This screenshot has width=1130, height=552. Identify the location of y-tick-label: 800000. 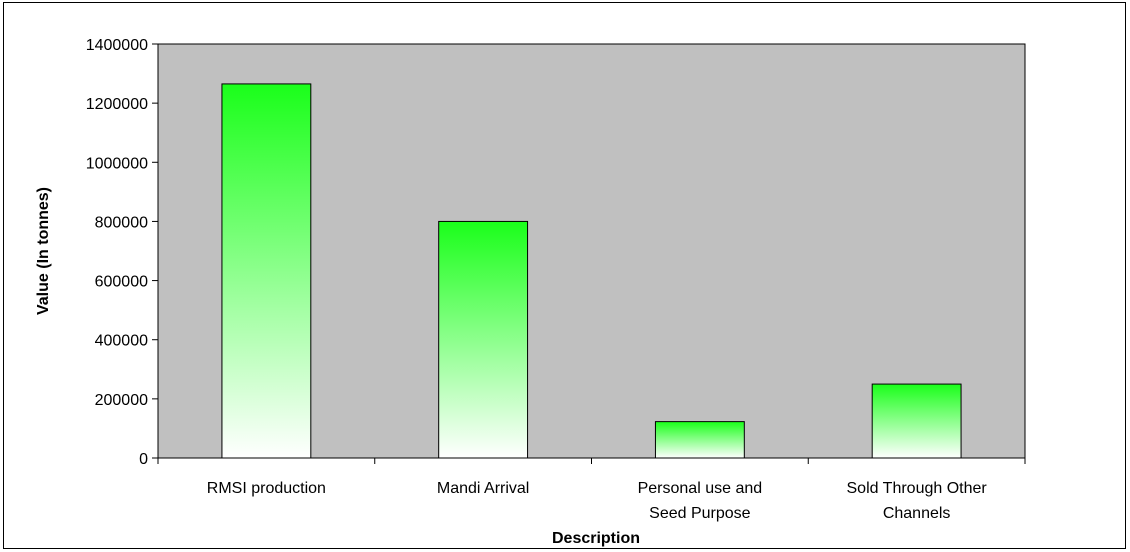
(121, 222).